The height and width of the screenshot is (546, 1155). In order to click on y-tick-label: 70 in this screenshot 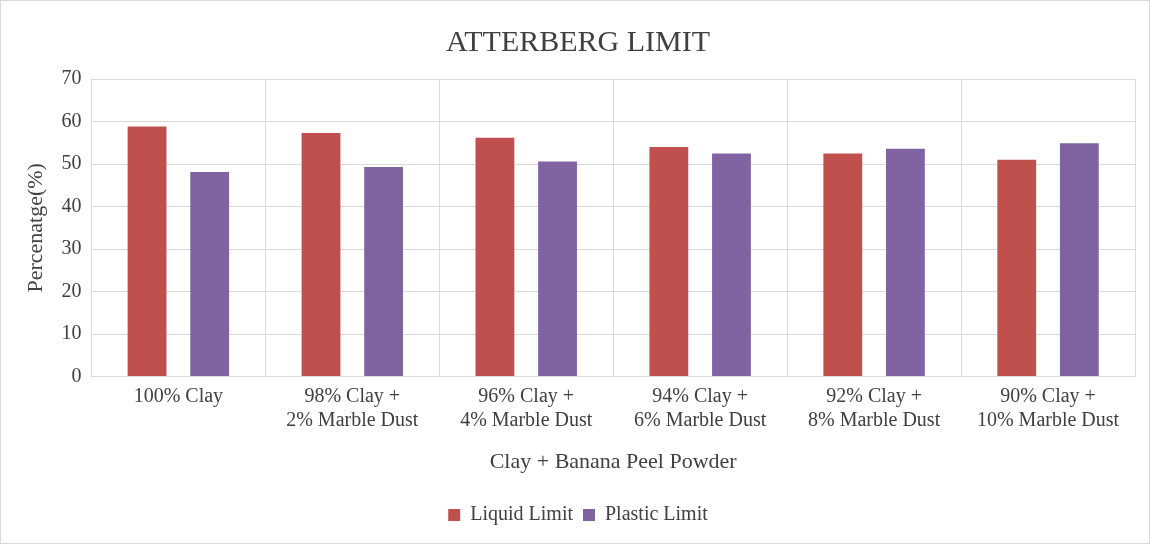, I will do `click(71, 77)`.